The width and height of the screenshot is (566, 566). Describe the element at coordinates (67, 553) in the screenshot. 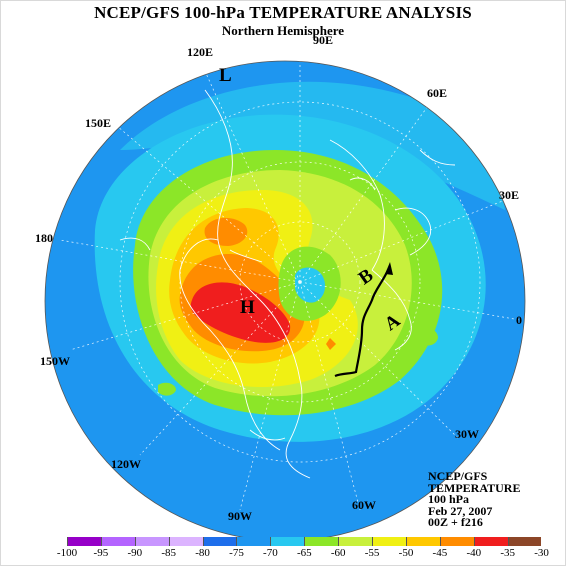

I see `legend-tick-label: -100` at that location.